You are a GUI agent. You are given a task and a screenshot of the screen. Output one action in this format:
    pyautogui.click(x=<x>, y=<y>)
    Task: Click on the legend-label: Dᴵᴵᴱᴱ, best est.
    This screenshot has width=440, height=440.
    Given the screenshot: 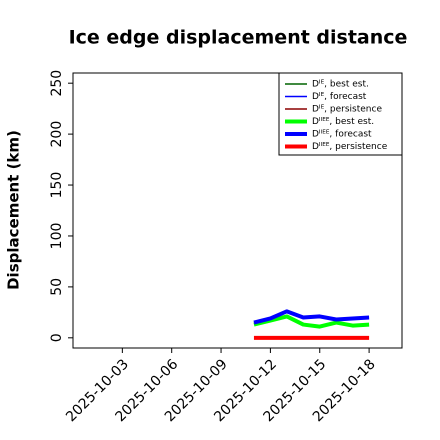 What is the action you would take?
    pyautogui.click(x=343, y=122)
    